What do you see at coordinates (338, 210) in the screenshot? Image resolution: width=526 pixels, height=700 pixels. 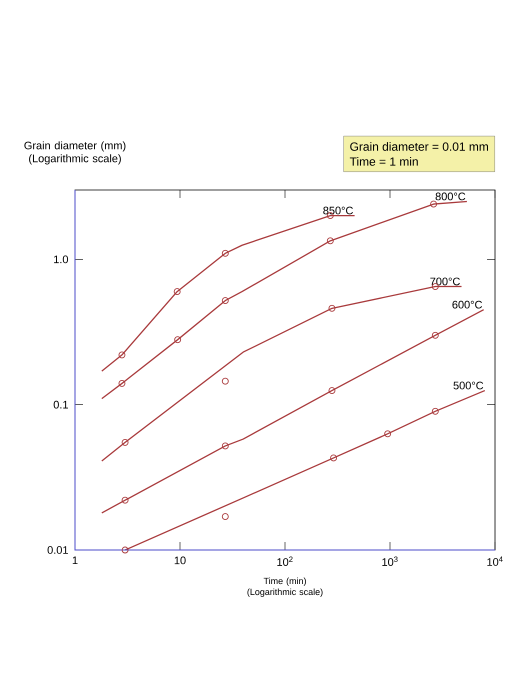 I see `series-label: 850°C` at bounding box center [338, 210].